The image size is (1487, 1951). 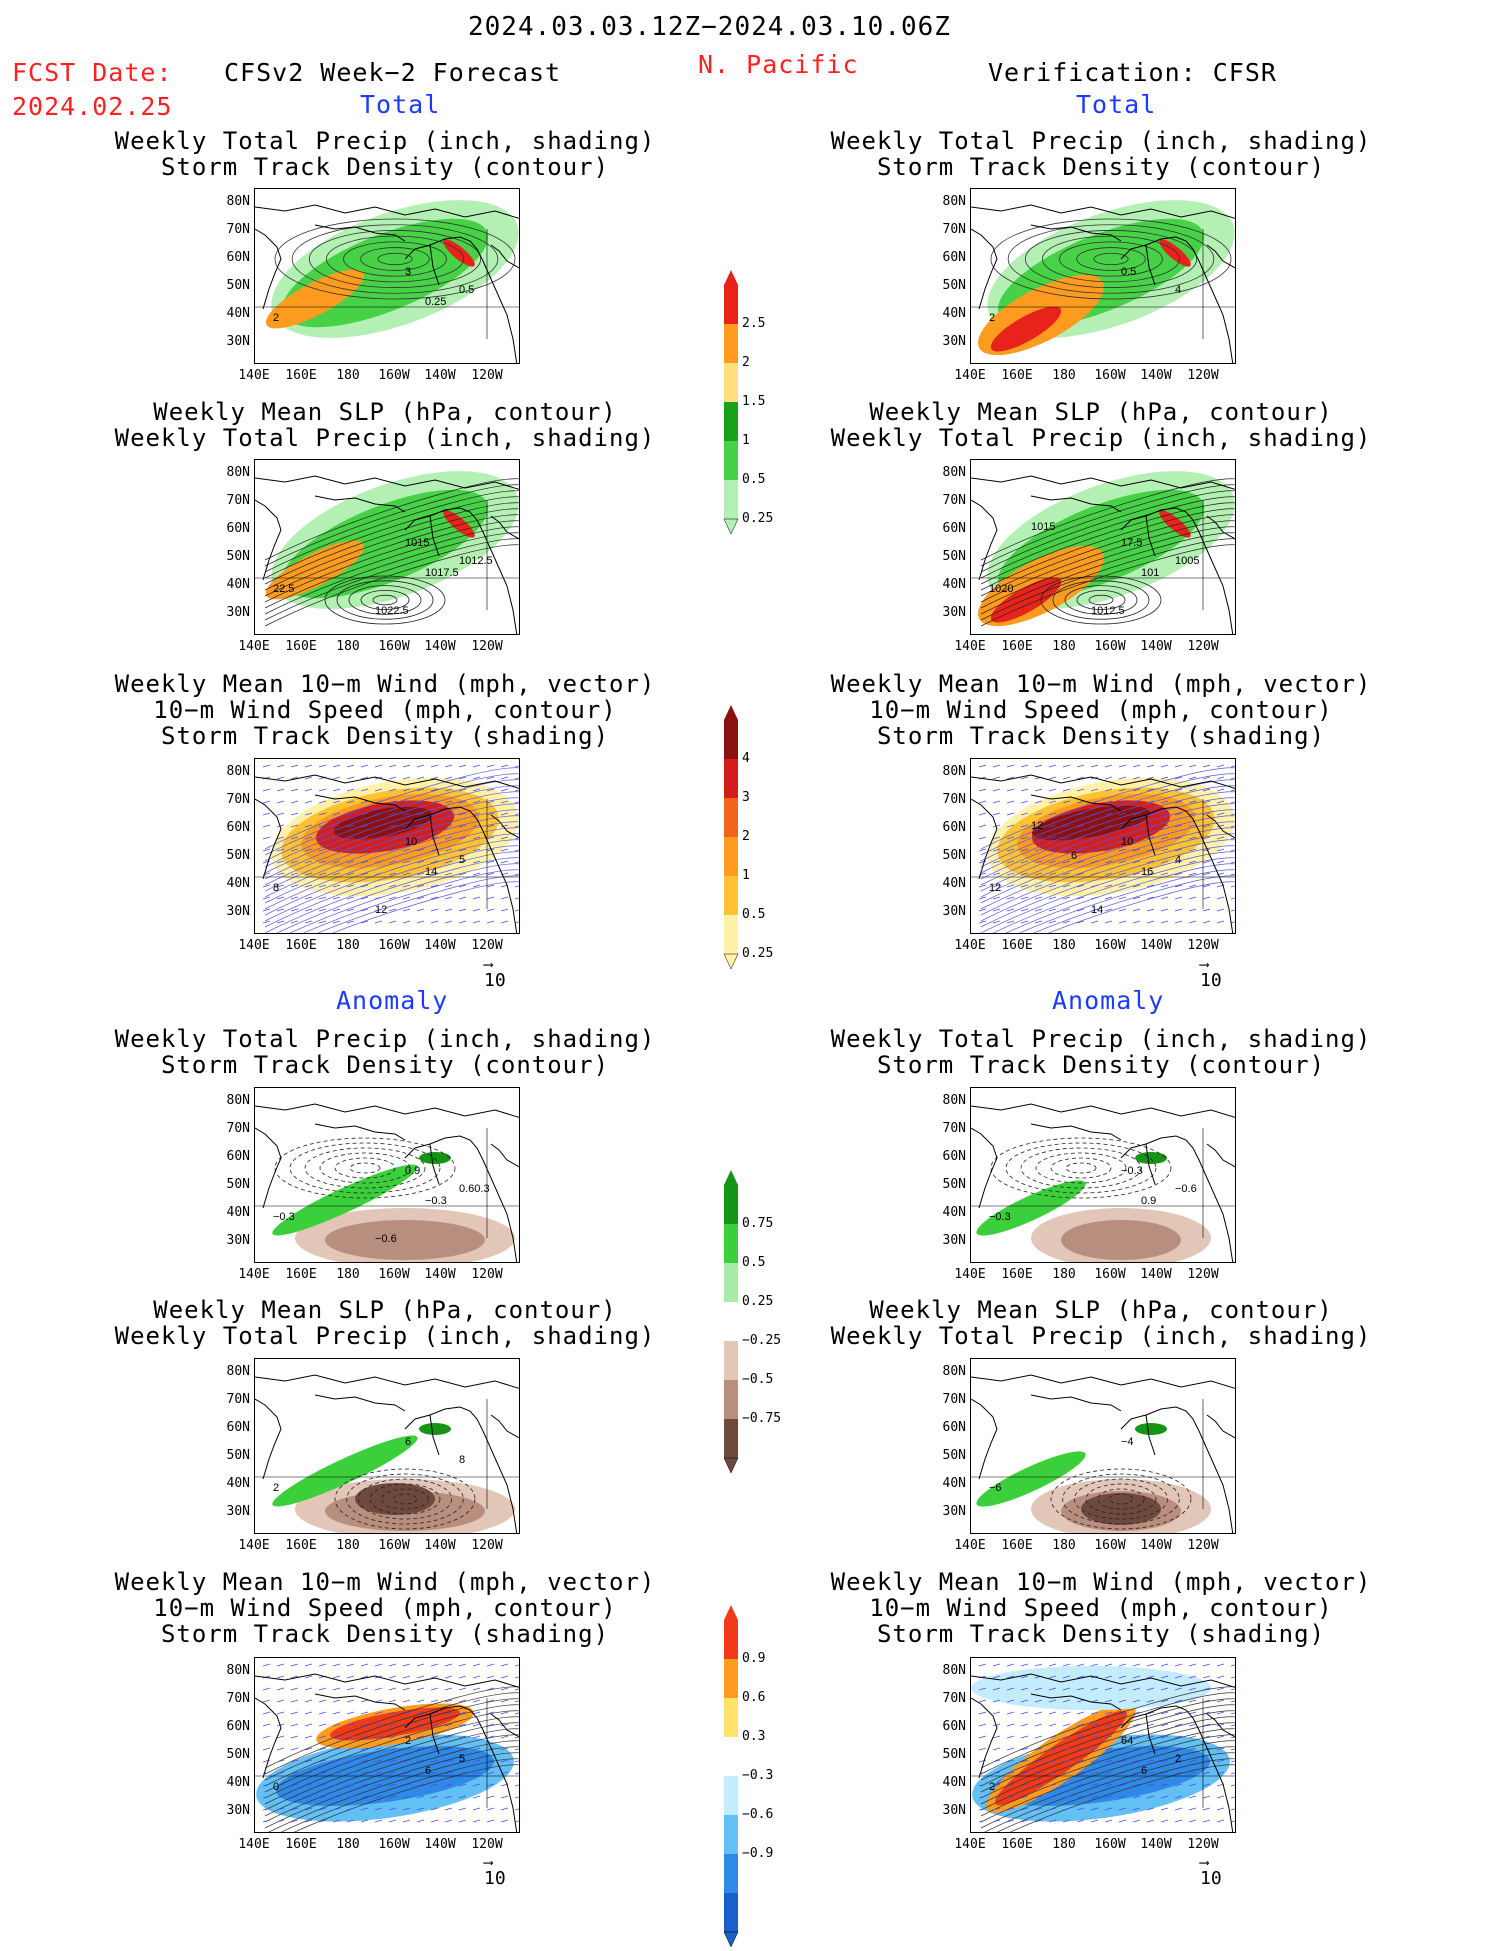 What do you see at coordinates (746, 440) in the screenshot?
I see `colorbar-label: 1` at bounding box center [746, 440].